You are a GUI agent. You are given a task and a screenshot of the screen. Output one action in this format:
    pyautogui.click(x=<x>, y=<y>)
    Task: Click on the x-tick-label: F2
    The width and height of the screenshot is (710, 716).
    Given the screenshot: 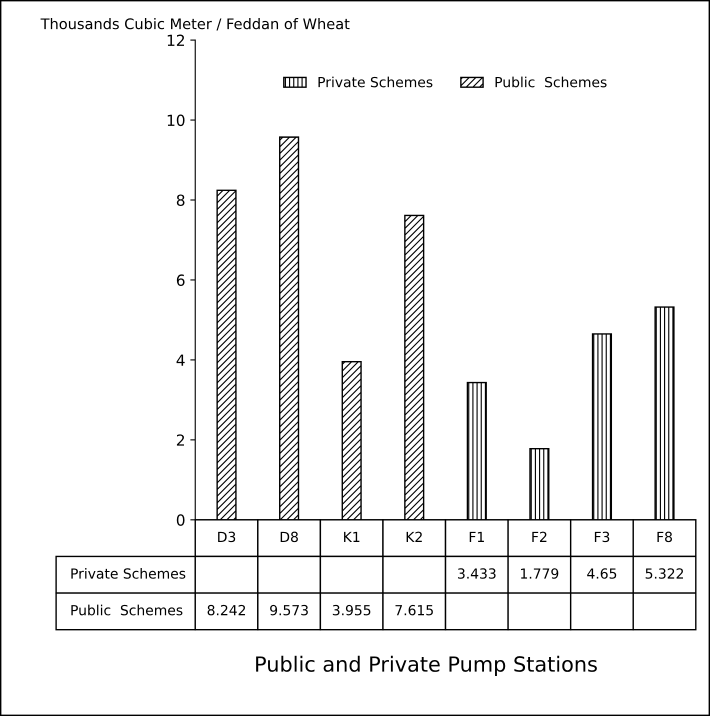 What is the action you would take?
    pyautogui.click(x=539, y=537)
    